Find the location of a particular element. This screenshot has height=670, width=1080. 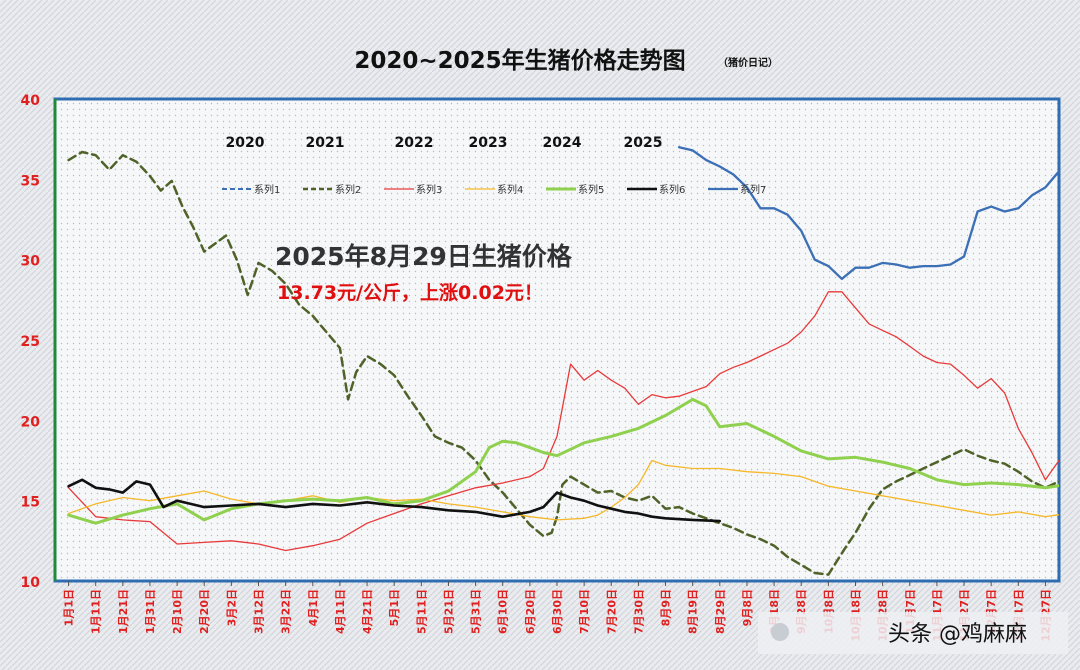

watermark-logo-icon is located at coordinates (780, 632).